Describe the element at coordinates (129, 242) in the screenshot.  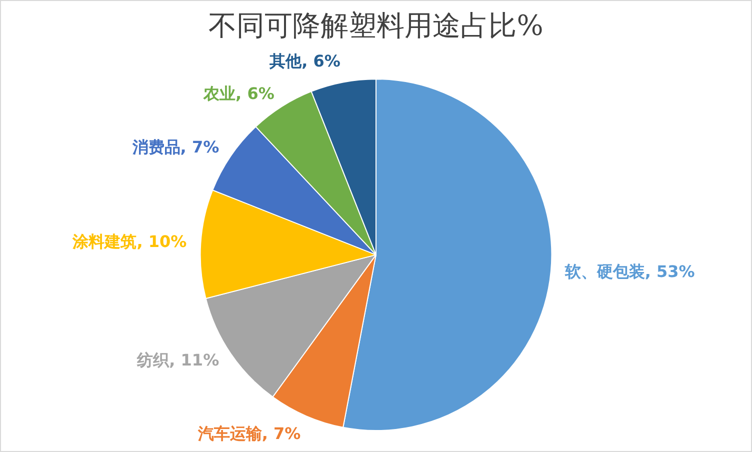
I see `slice-label: 涂料建筑, 10%` at that location.